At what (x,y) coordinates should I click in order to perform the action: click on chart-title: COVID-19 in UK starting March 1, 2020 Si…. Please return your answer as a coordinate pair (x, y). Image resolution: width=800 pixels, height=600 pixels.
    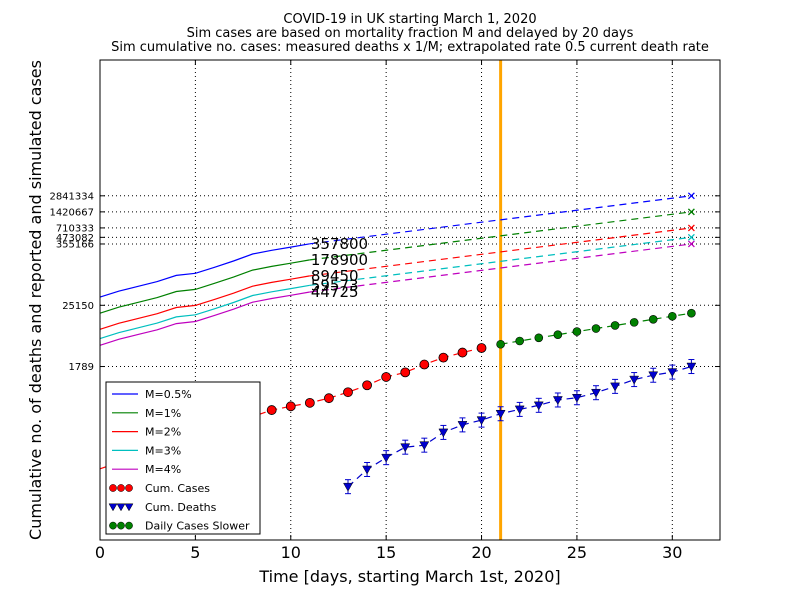
    Looking at the image, I should click on (410, 33).